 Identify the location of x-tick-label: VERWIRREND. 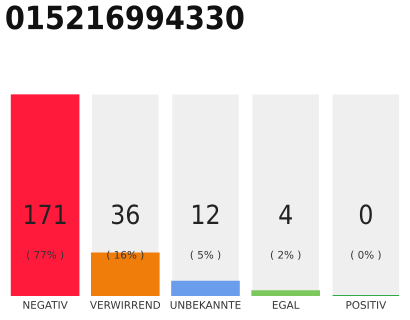
(125, 305).